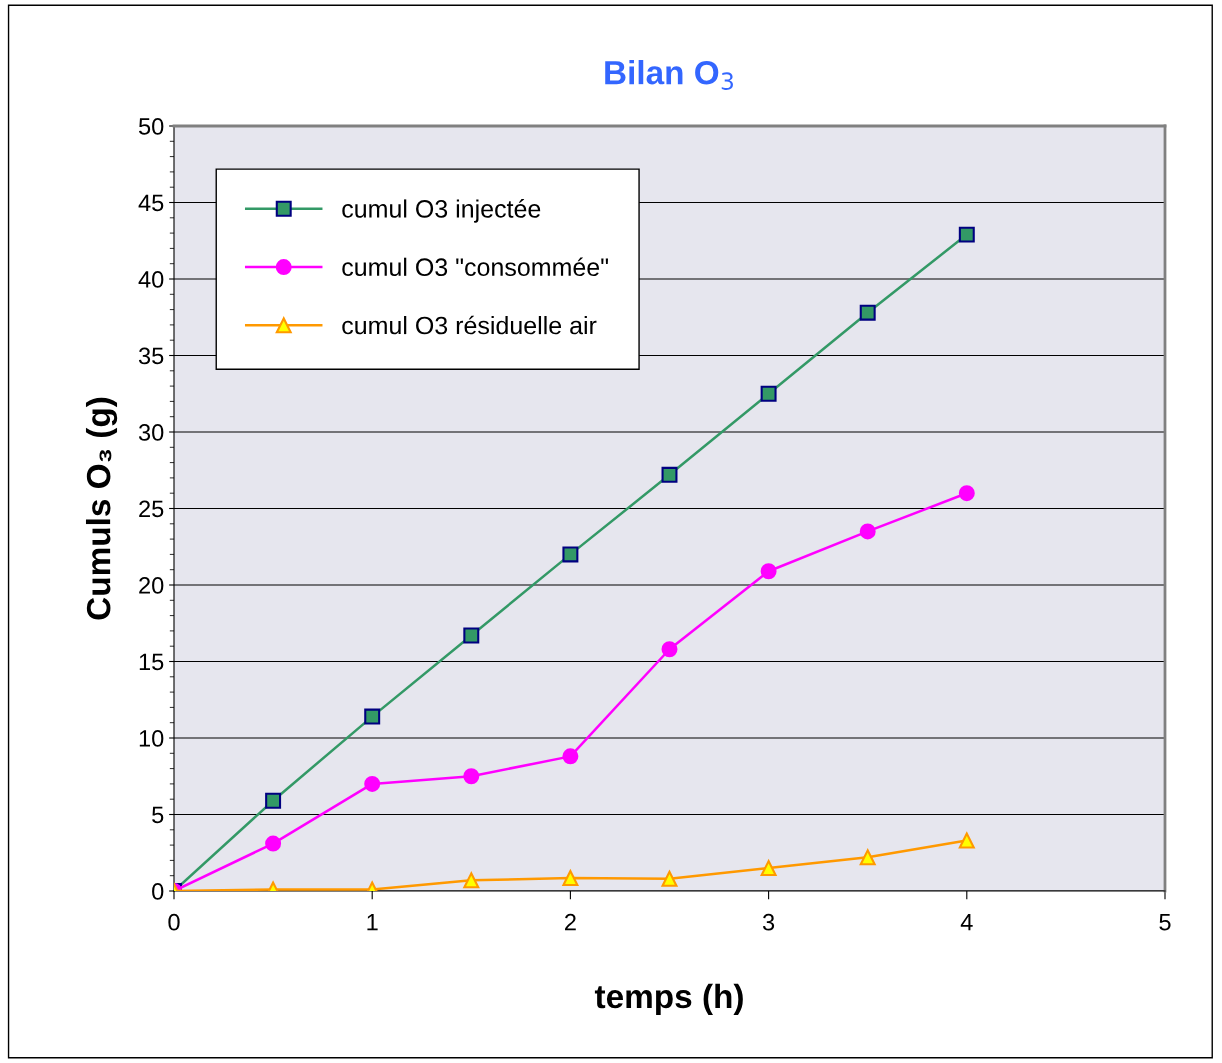  Describe the element at coordinates (151, 203) in the screenshot. I see `y-tick-label: 45` at that location.